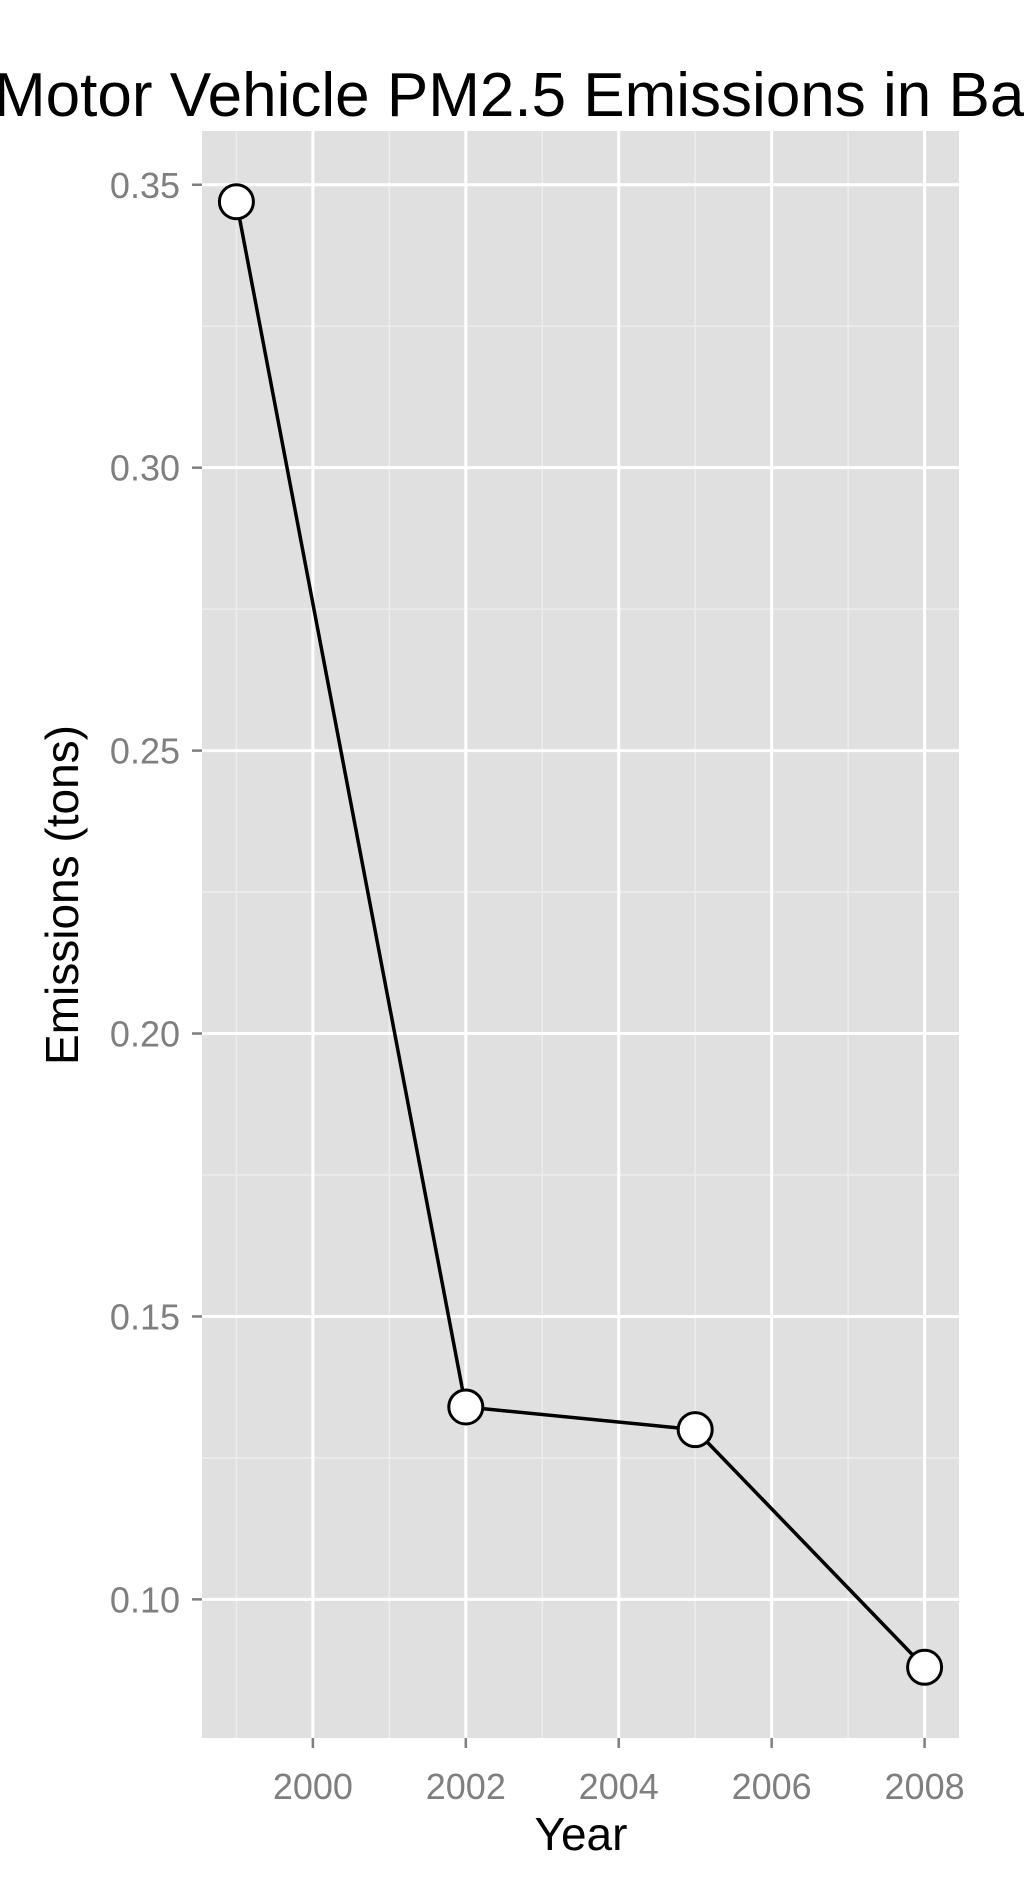 The width and height of the screenshot is (1024, 1904). Describe the element at coordinates (313, 1786) in the screenshot. I see `x-tick-label: 2000` at that location.